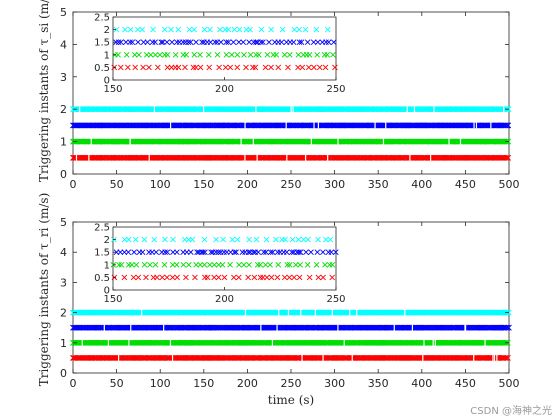 This screenshot has width=560, height=420. I want to click on x-tick-label: 250, so click(291, 383).